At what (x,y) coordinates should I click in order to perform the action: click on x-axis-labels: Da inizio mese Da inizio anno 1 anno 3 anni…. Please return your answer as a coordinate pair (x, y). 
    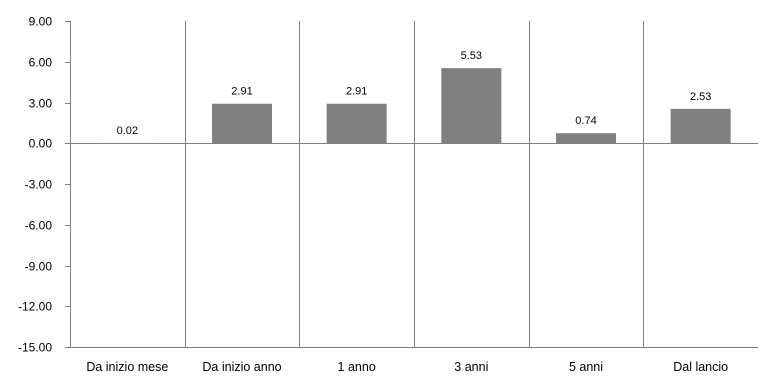
    Looking at the image, I should click on (407, 367).